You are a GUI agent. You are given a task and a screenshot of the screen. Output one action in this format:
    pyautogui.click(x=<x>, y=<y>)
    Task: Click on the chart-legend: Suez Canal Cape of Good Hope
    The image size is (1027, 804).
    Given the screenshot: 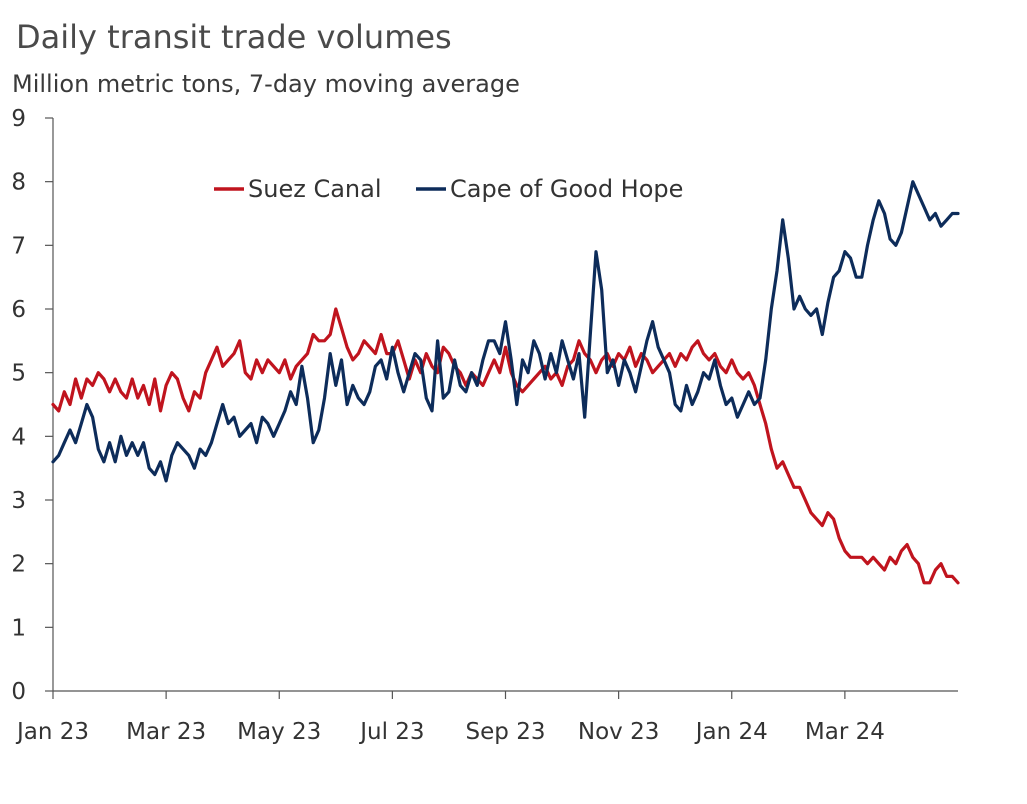 What is the action you would take?
    pyautogui.click(x=448, y=189)
    